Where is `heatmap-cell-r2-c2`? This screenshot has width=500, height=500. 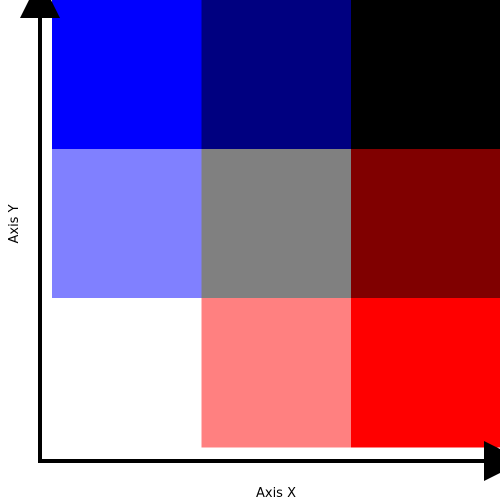 heatmap-cell-r2-c2 is located at coordinates (425, 373).